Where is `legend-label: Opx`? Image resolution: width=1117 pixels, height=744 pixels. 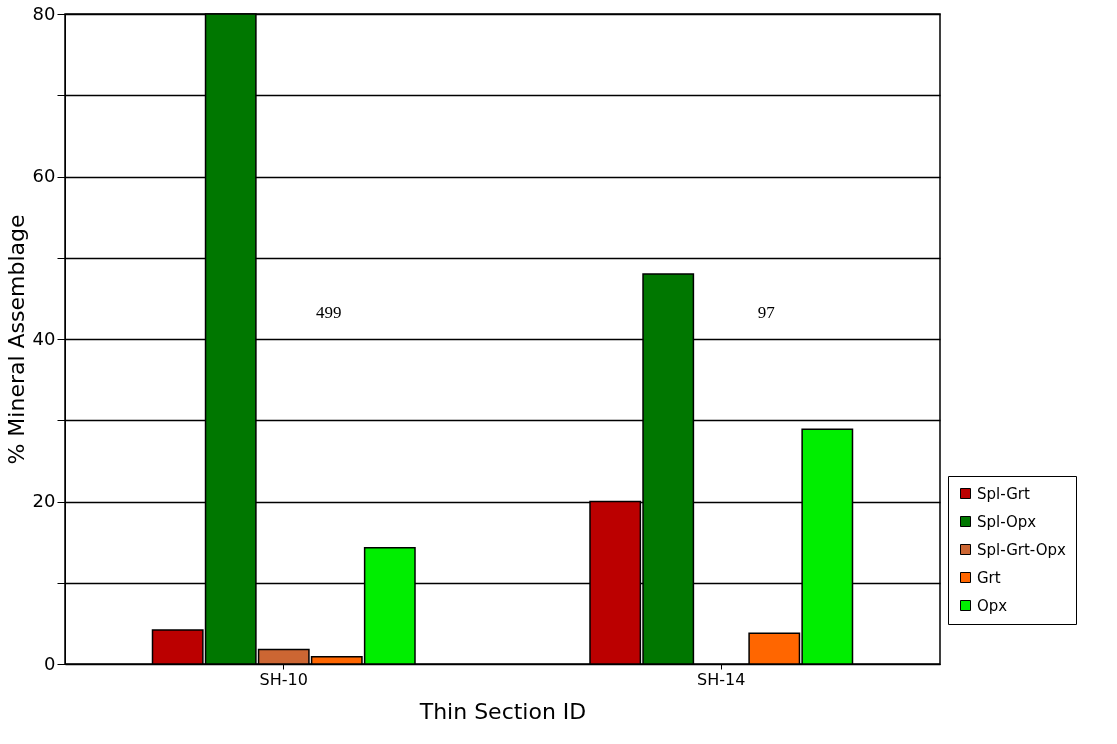 legend-label: Opx is located at coordinates (992, 605).